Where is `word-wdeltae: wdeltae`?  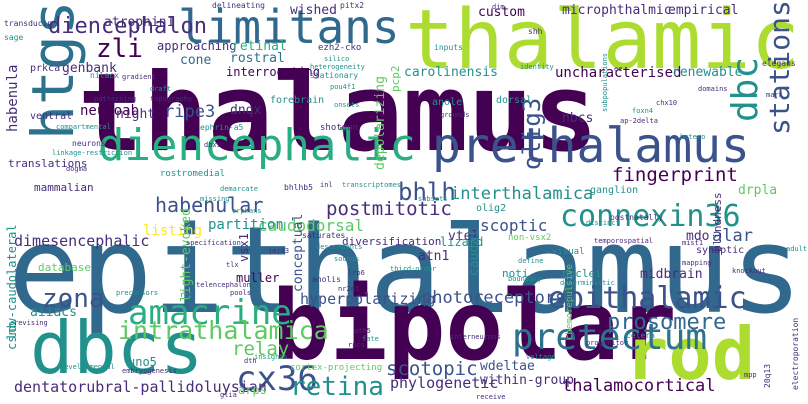 word-wdeltae: wdeltae is located at coordinates (507, 366).